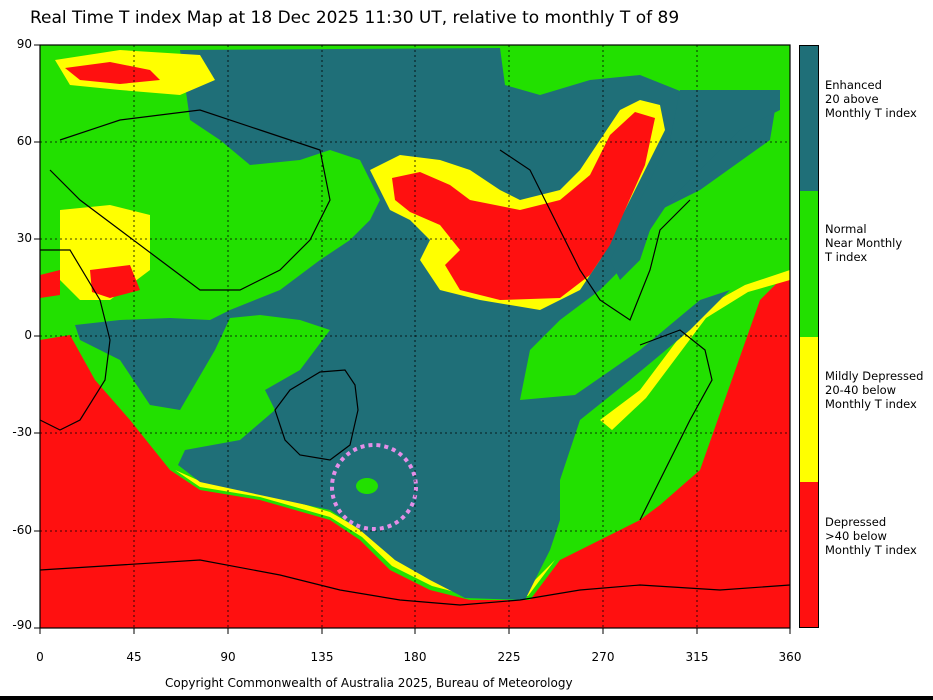  I want to click on legend-label-depressed: Depressed >40 below Monthly T index, so click(871, 536).